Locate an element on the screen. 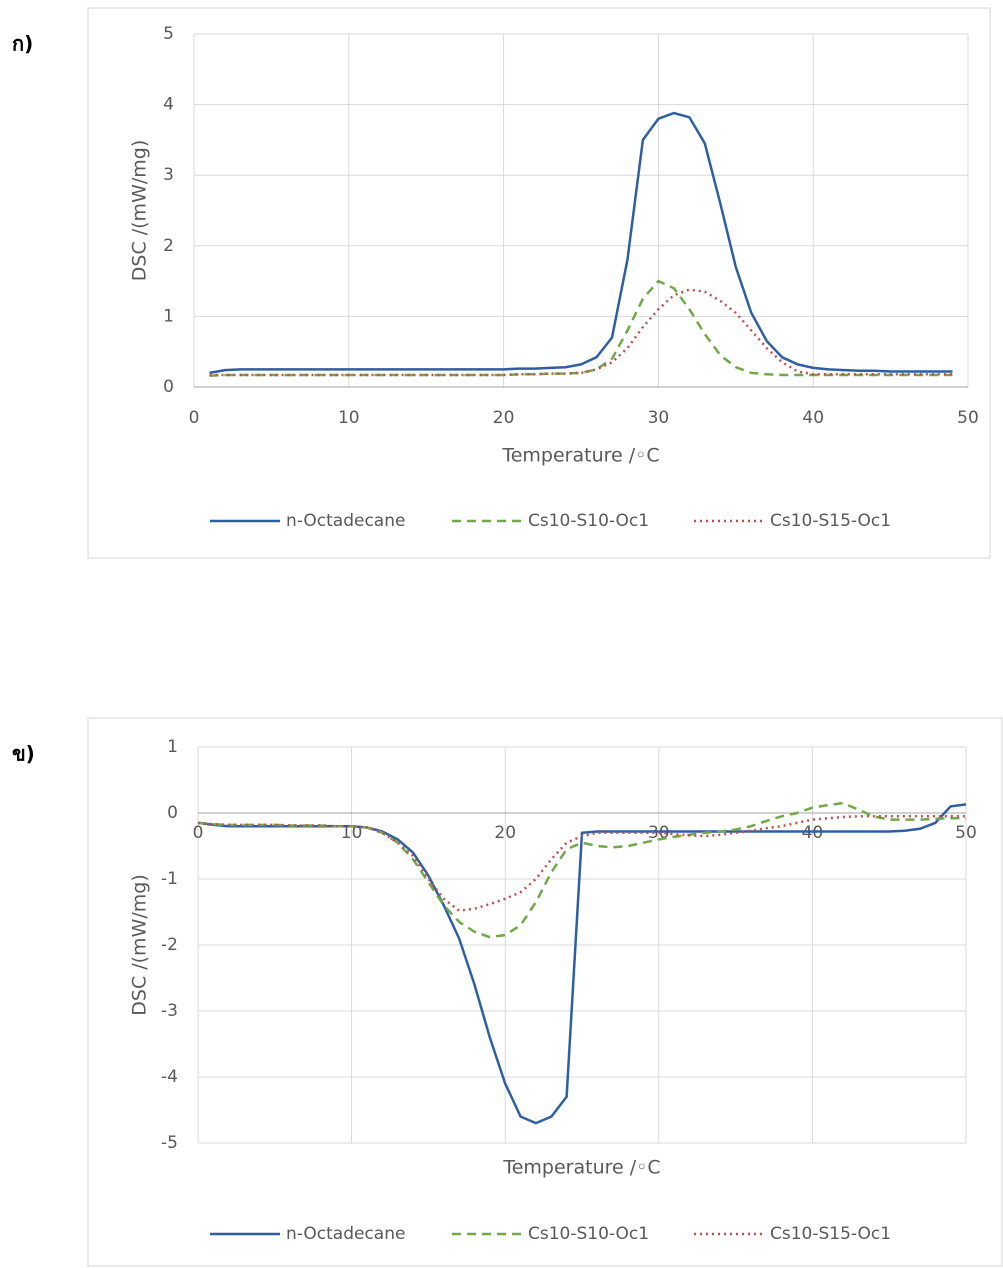  y-tick-label: -5 is located at coordinates (169, 1143).